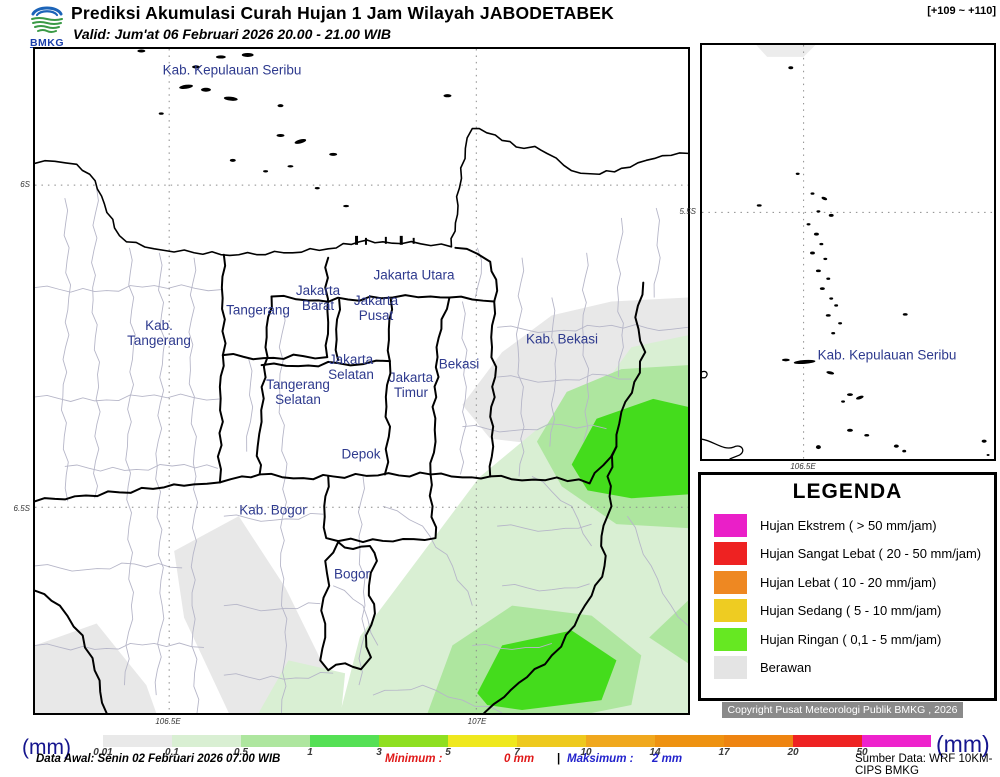 The width and height of the screenshot is (1000, 777). What do you see at coordinates (786, 51) in the screenshot?
I see `inset-cloud-patch` at bounding box center [786, 51].